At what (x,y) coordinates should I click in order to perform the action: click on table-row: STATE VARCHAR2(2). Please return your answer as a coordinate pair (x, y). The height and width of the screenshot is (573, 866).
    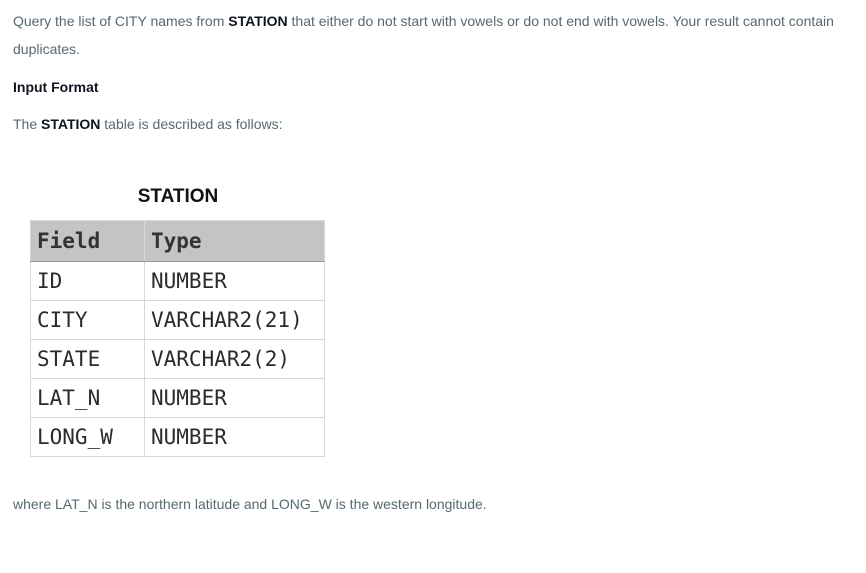
    Looking at the image, I should click on (177, 359).